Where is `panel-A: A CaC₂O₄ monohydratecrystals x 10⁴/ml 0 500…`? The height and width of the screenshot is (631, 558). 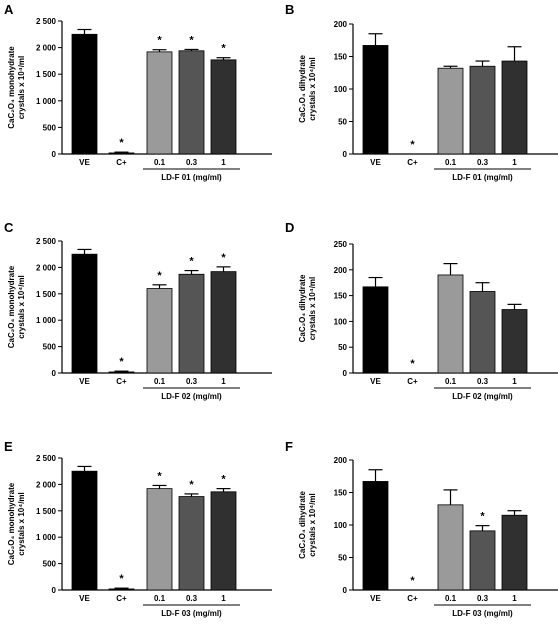 panel-A: A CaC₂O₄ monohydratecrystals x 10⁴/ml 0 500… is located at coordinates (138, 92).